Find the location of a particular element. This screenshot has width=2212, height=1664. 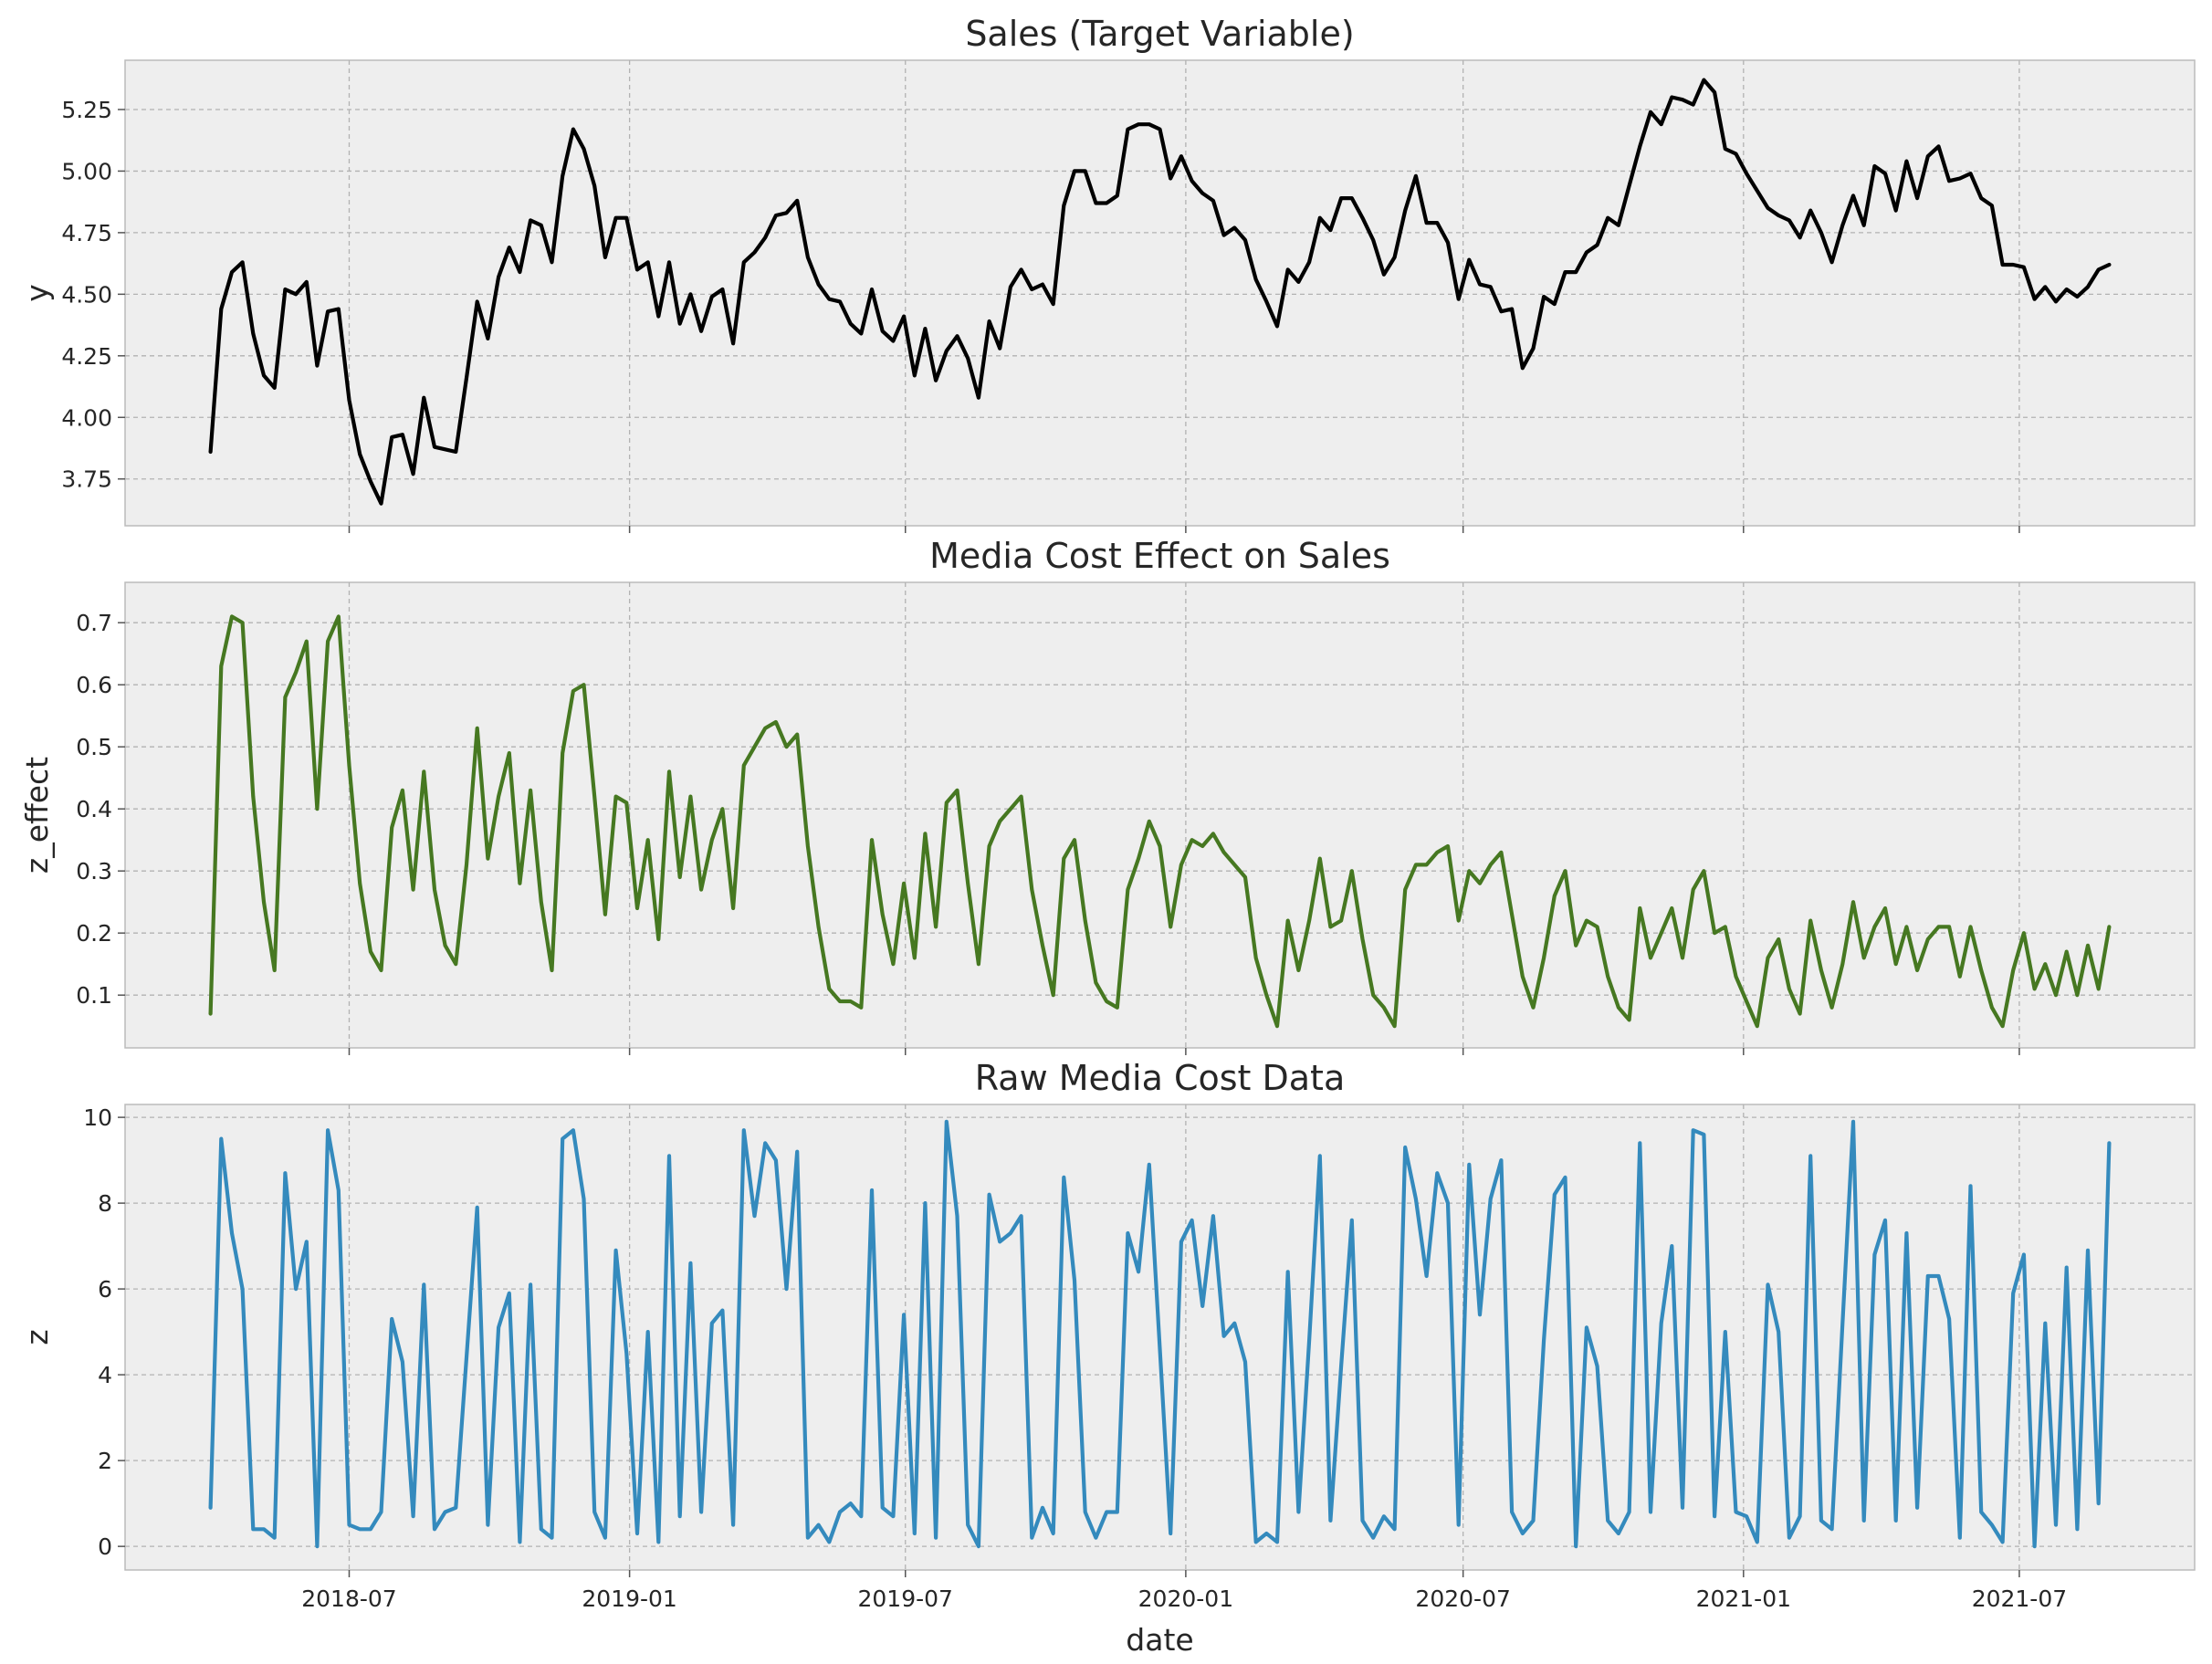

y-tick-label: 0.3 is located at coordinates (94, 871).